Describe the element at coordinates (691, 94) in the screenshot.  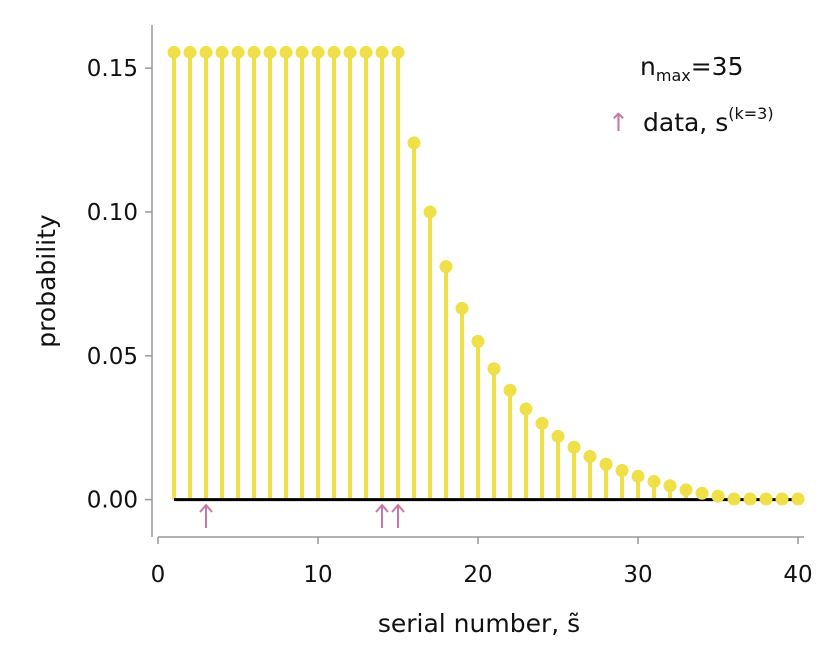
I see `legend: nmax=35 ↑ data, s(k=3)` at that location.